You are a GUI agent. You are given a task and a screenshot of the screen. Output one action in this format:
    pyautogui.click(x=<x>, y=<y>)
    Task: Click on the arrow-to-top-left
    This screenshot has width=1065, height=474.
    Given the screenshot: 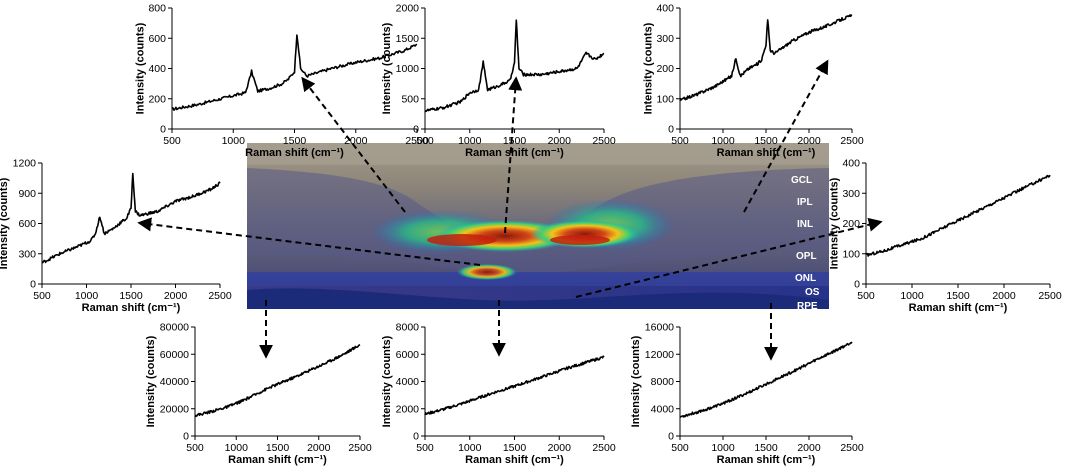 What is the action you would take?
    pyautogui.click(x=353, y=144)
    